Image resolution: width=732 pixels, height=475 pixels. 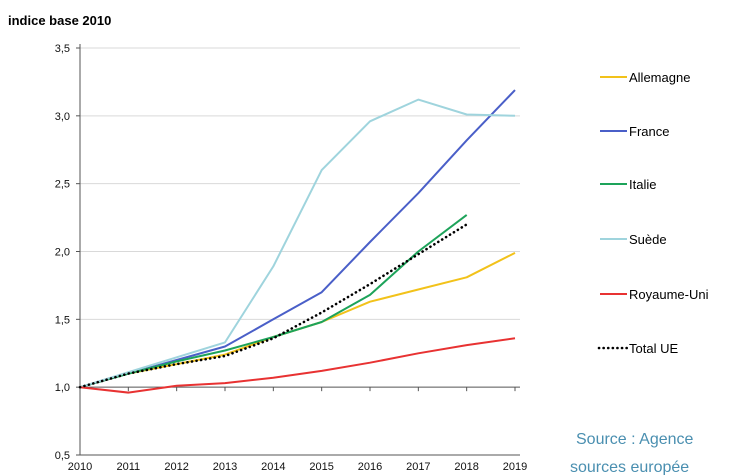 I want to click on legend-label: Allemagne, so click(x=659, y=77).